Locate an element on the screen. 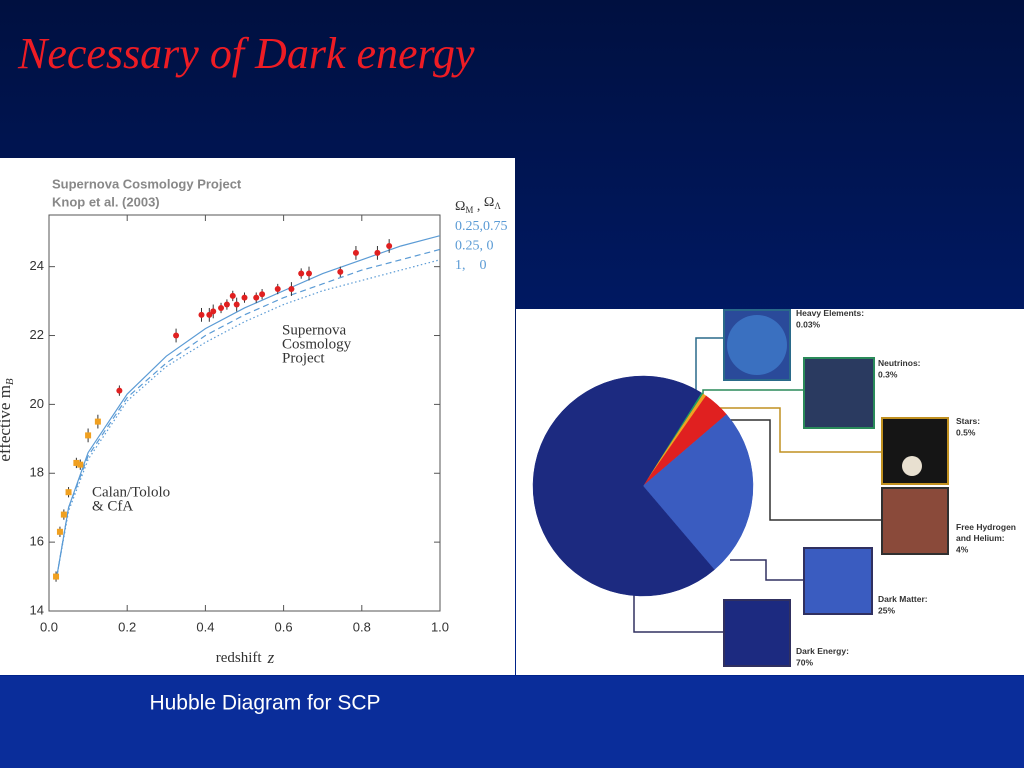 Image resolution: width=1024 pixels, height=768 pixels. pie-label: Neutrinos: is located at coordinates (899, 363).